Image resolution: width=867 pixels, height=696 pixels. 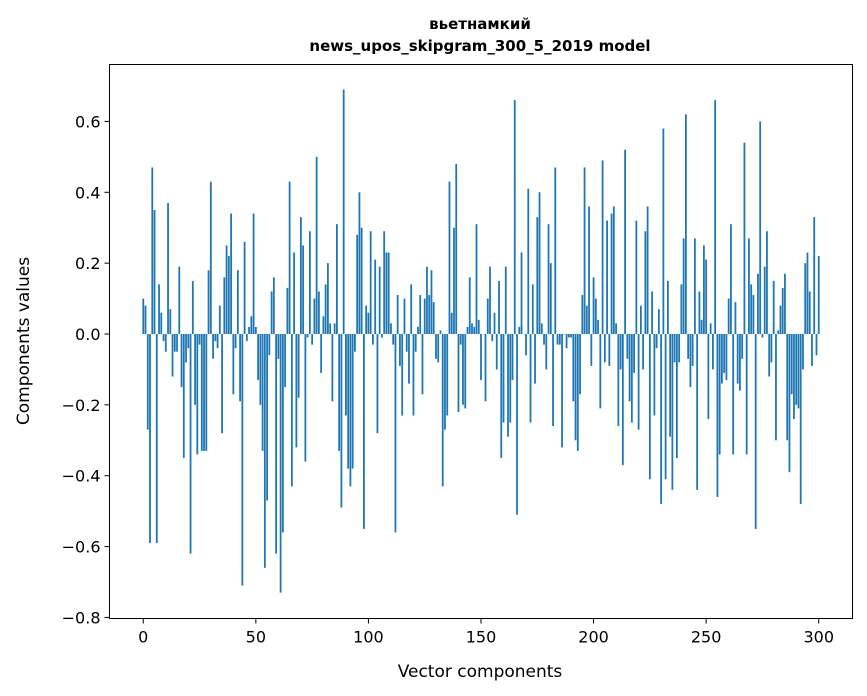 What do you see at coordinates (87, 192) in the screenshot?
I see `y-tick-label: 0.4` at bounding box center [87, 192].